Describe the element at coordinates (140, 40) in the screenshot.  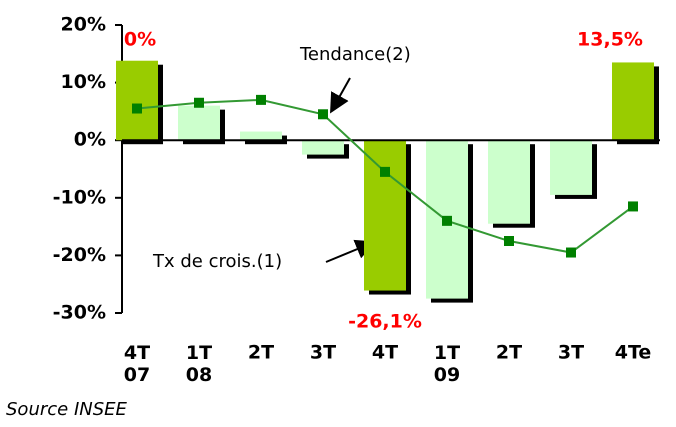
I see `annotation: 0%` at that location.